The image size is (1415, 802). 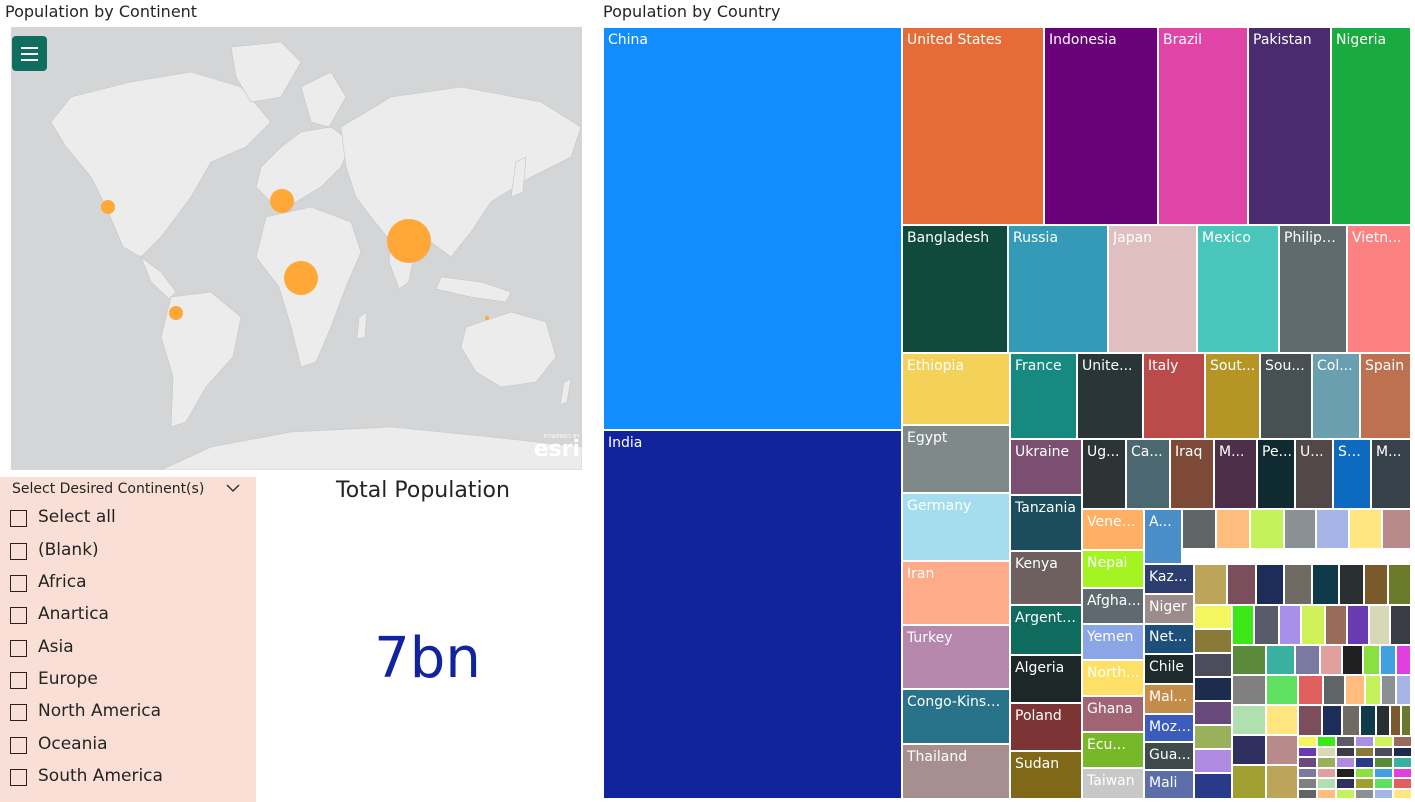 I want to click on treemap-tile: Brazil, so click(x=1203, y=126).